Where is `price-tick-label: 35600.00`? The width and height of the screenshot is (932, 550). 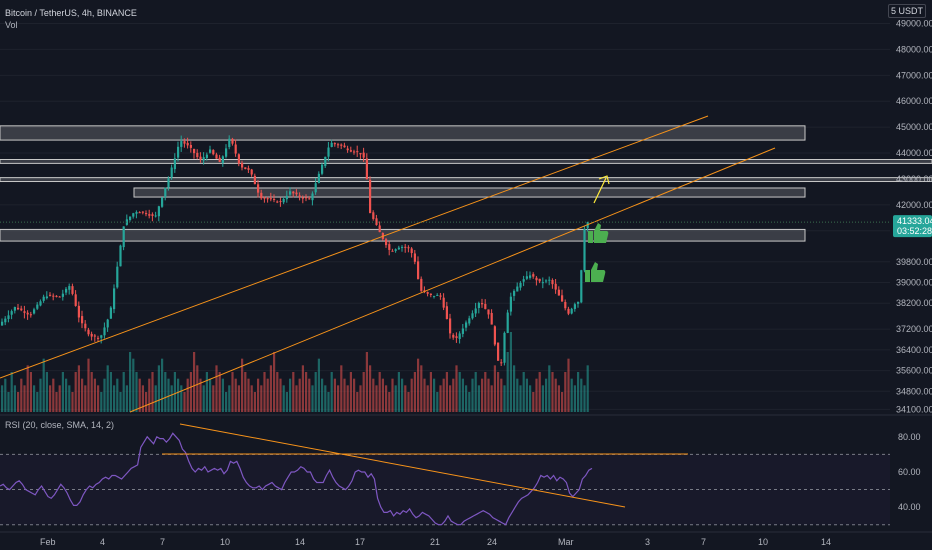 price-tick-label: 35600.00 is located at coordinates (914, 371).